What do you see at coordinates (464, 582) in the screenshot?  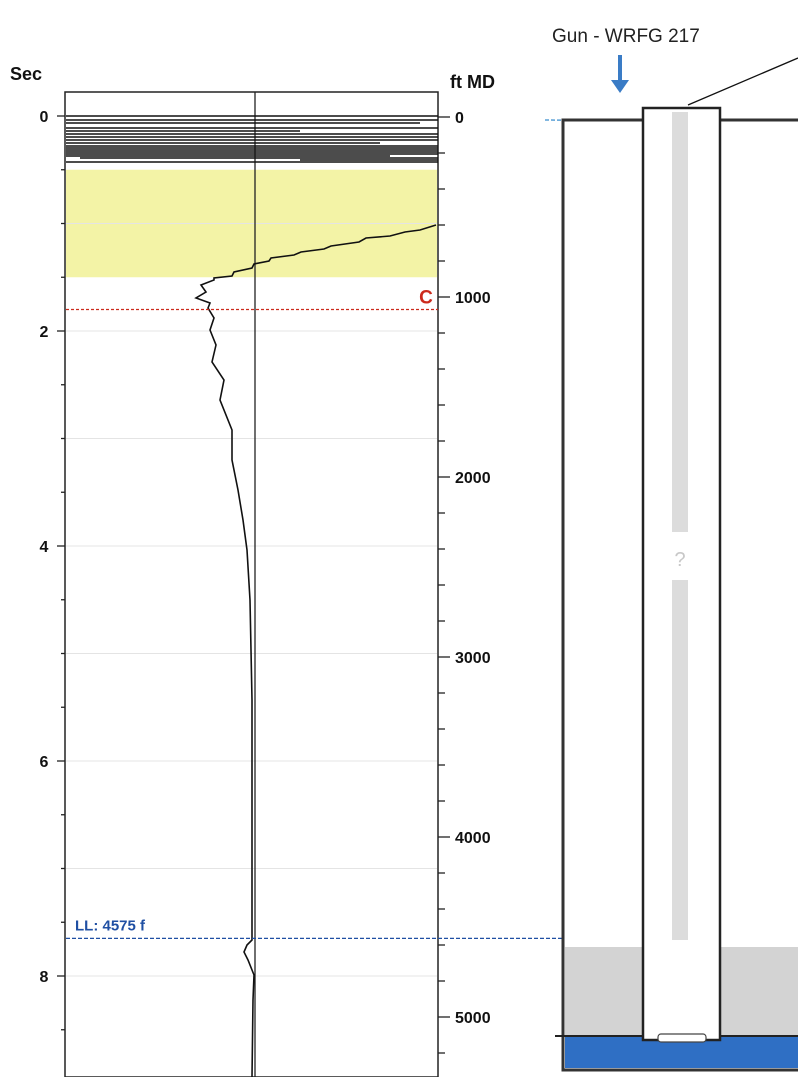 I see `depth-axis: 0 1000 2000 3000 4000 5000` at bounding box center [464, 582].